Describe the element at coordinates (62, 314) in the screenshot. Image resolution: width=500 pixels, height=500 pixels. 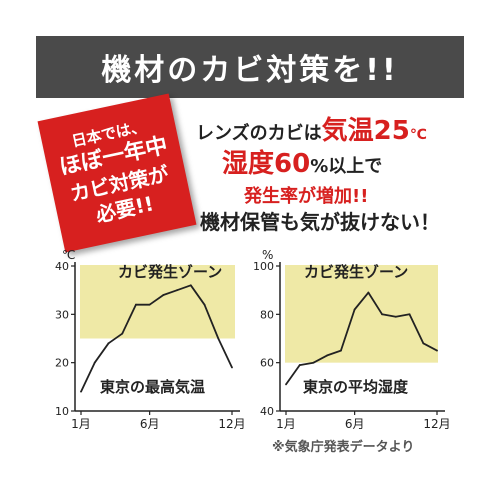
I see `y-tick-label: 30` at that location.